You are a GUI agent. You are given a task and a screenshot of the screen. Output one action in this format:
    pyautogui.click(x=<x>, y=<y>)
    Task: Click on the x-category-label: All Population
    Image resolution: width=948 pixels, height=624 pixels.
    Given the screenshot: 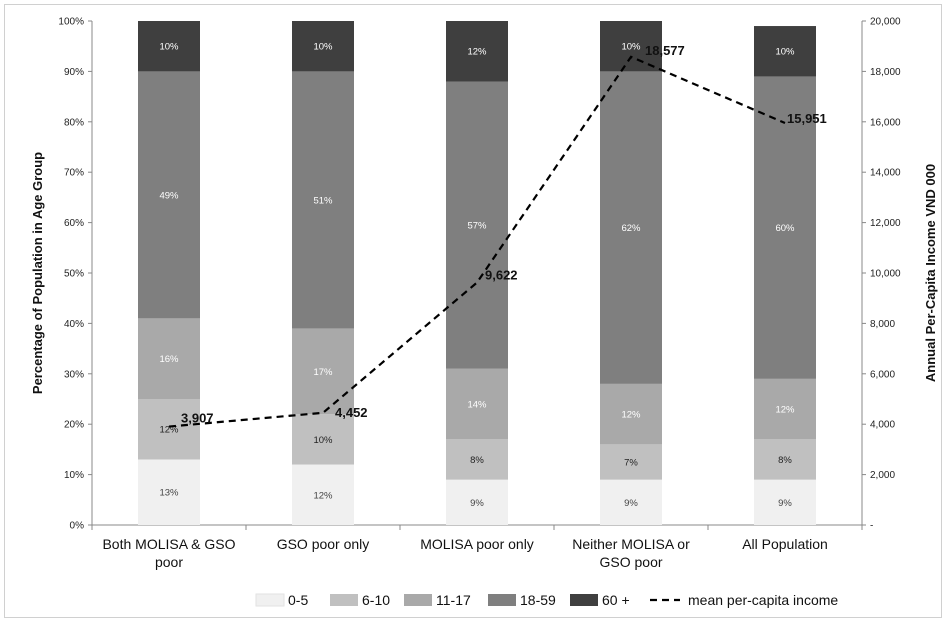 What is the action you would take?
    pyautogui.click(x=785, y=544)
    